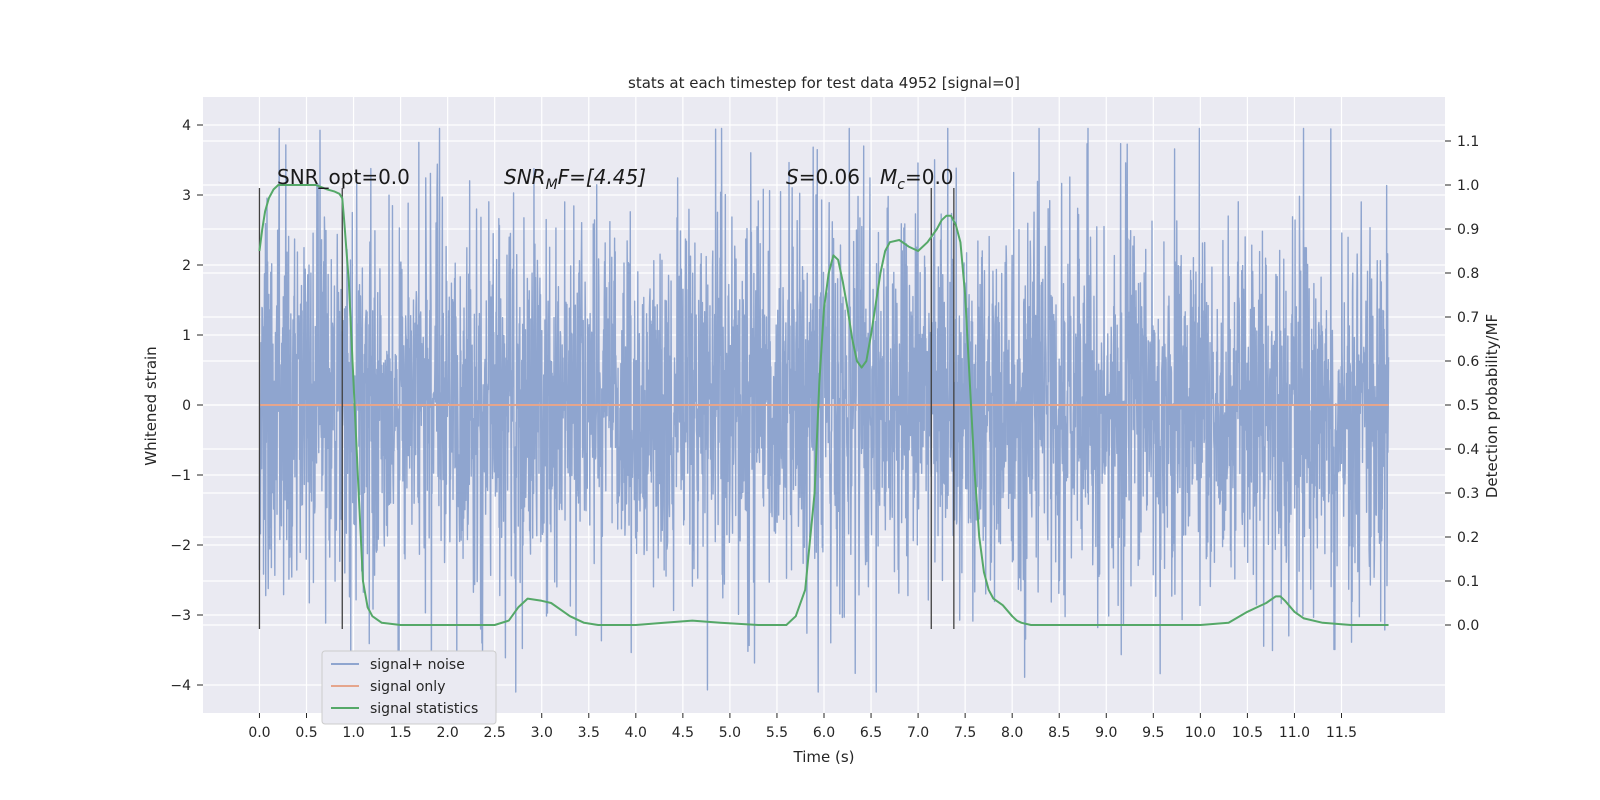  I want to click on y-tick-label-right: 0.6, so click(1468, 362).